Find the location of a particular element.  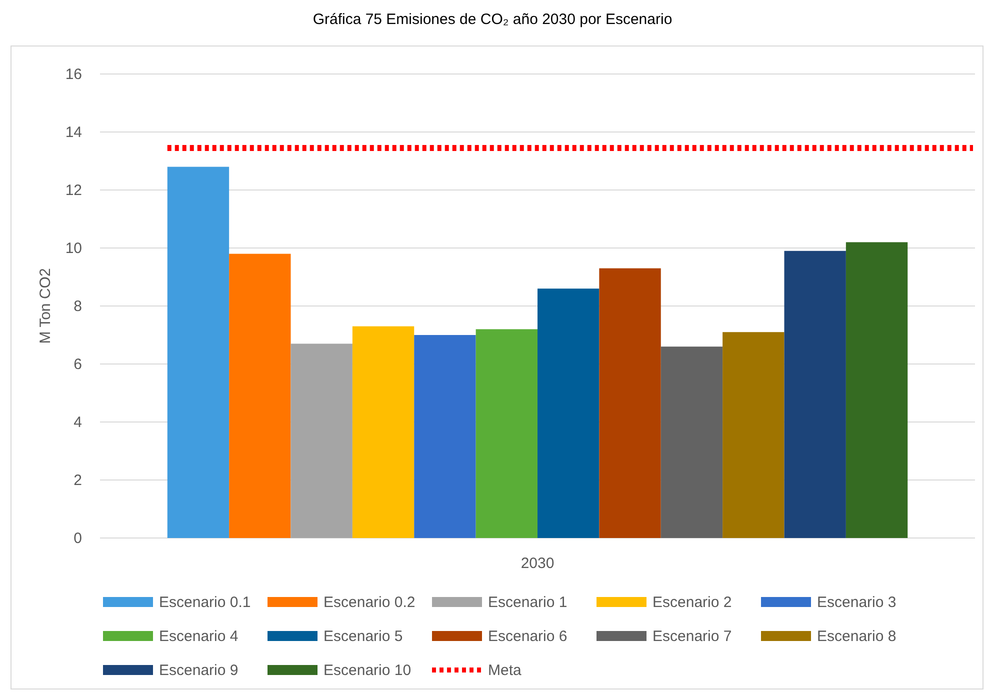

legend-label: Escenario 6 is located at coordinates (528, 636).